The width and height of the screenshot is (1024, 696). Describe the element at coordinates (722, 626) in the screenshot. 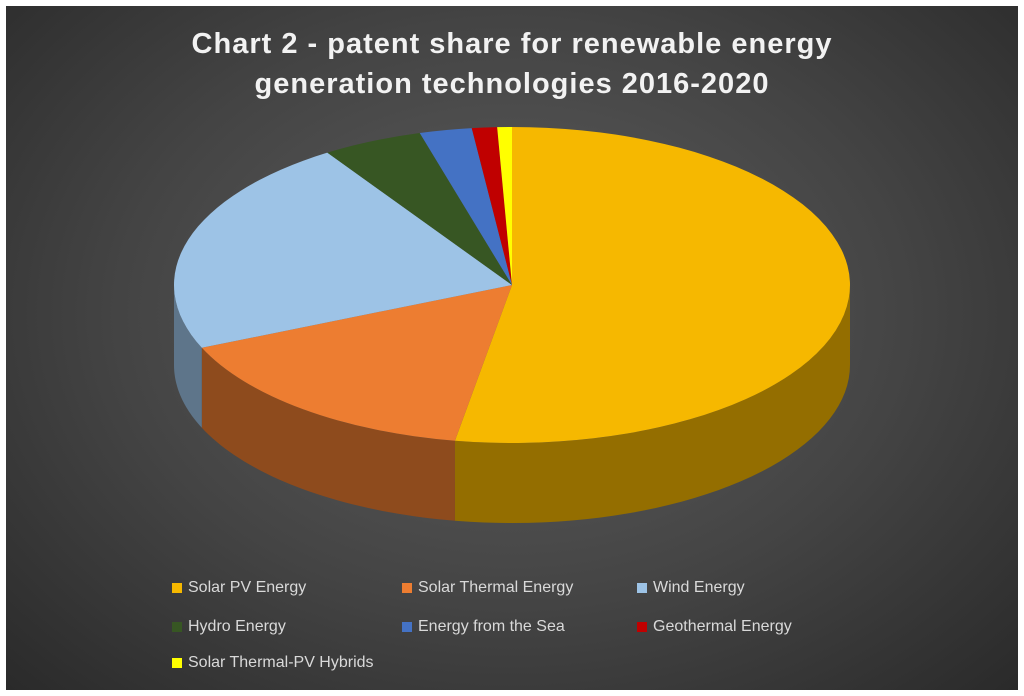

I see `legend-label: Geothermal Energy` at that location.